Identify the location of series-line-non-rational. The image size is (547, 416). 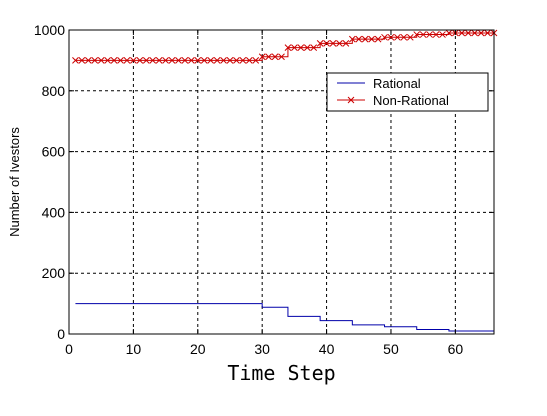
(284, 46).